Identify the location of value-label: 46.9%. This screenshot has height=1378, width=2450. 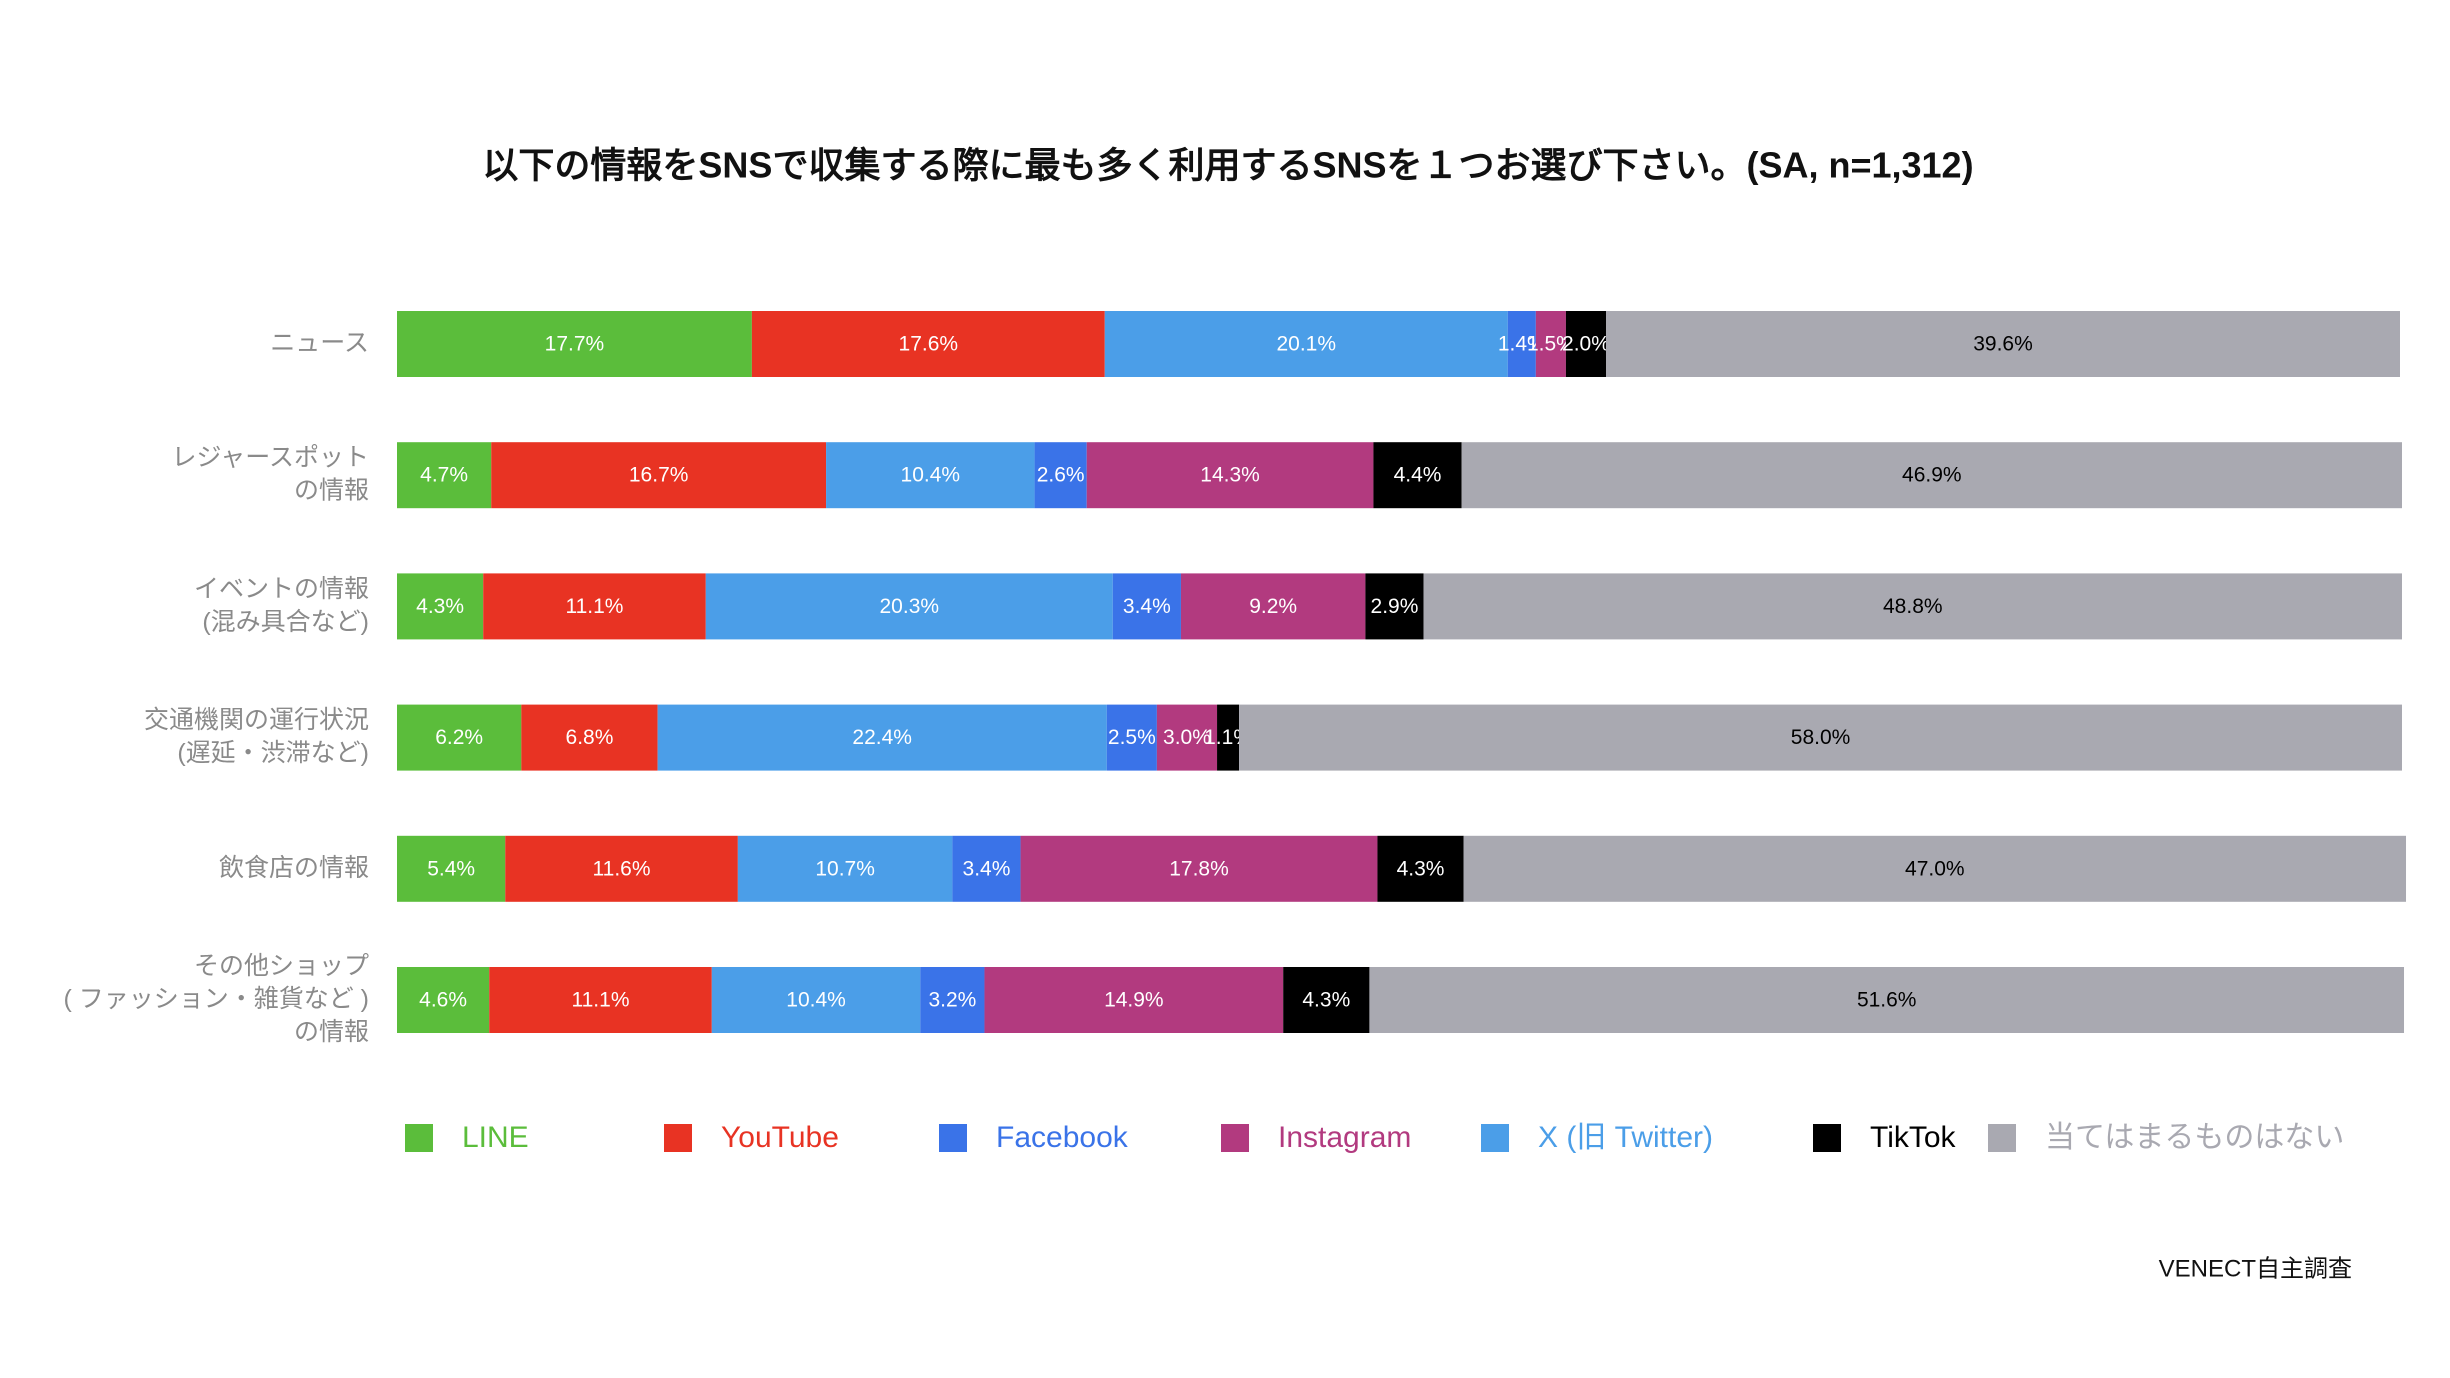
(1932, 475).